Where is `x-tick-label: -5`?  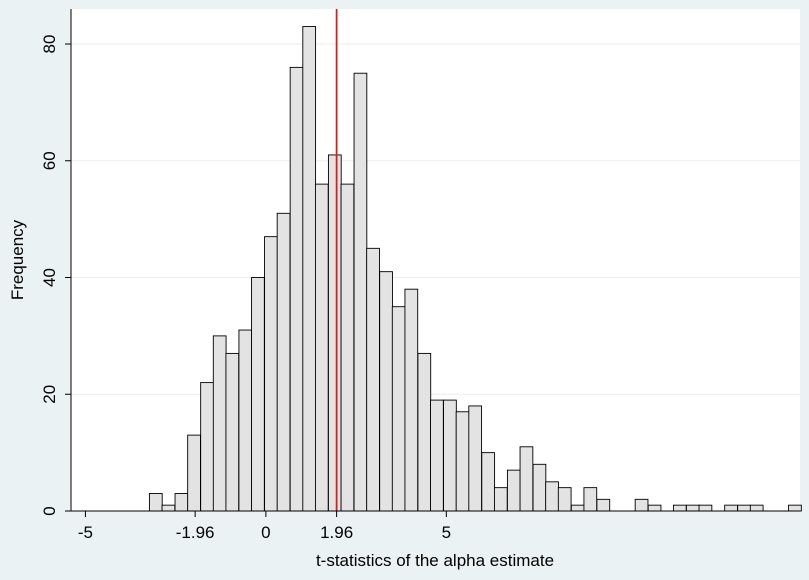 x-tick-label: -5 is located at coordinates (85, 532).